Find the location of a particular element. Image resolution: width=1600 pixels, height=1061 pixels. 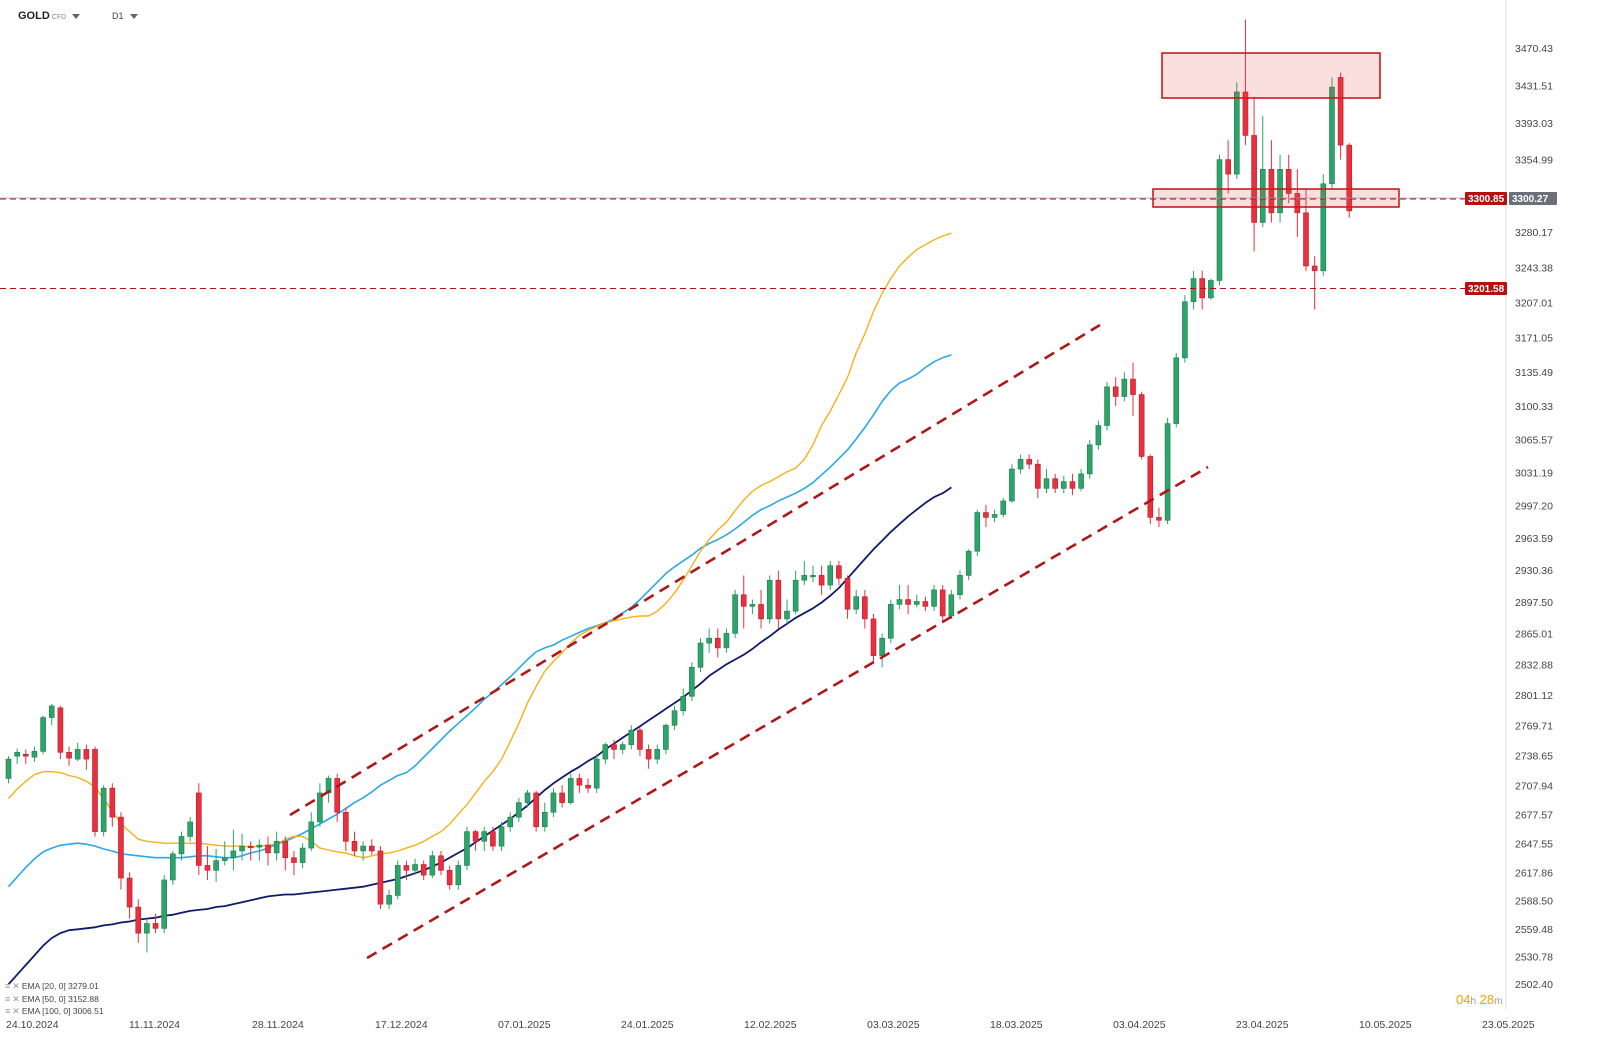

legend-ema100: ≡ ✕ EMA [100, 0] 3006.51 is located at coordinates (54, 1011).